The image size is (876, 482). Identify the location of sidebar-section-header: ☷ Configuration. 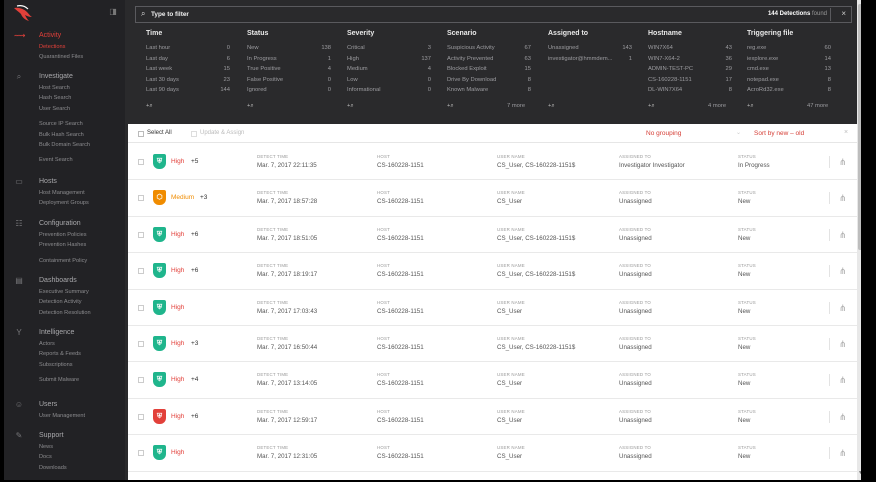
(64, 224).